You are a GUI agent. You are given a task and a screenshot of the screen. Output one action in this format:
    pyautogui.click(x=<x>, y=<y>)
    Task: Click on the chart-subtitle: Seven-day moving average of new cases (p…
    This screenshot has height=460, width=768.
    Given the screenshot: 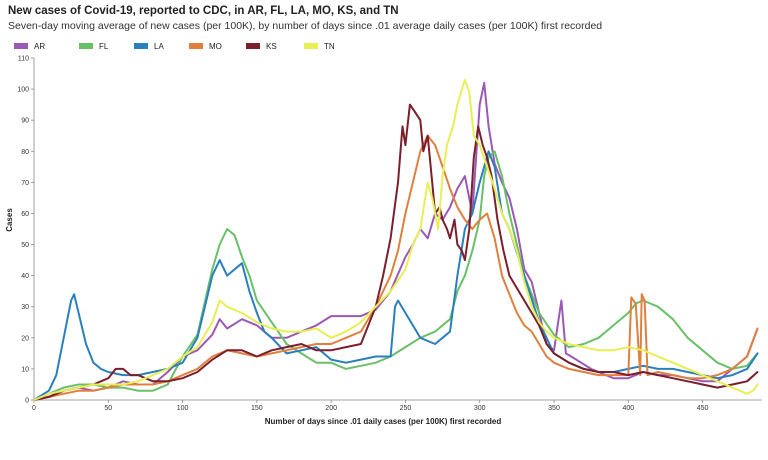 What is the action you would take?
    pyautogui.click(x=305, y=26)
    